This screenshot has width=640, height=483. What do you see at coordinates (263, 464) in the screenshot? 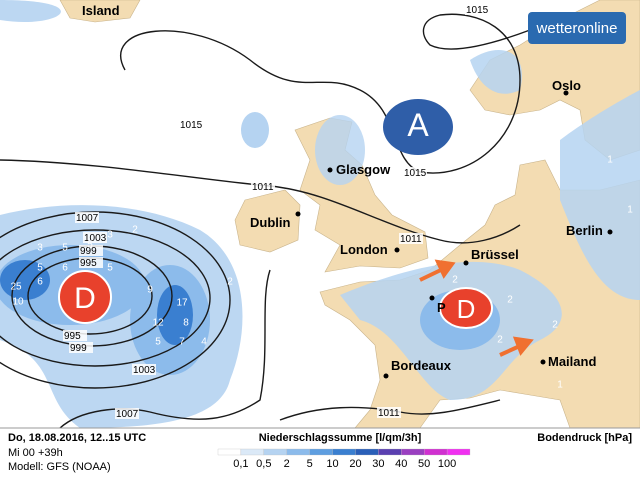
I see `legend-label: 0,5` at bounding box center [263, 464].